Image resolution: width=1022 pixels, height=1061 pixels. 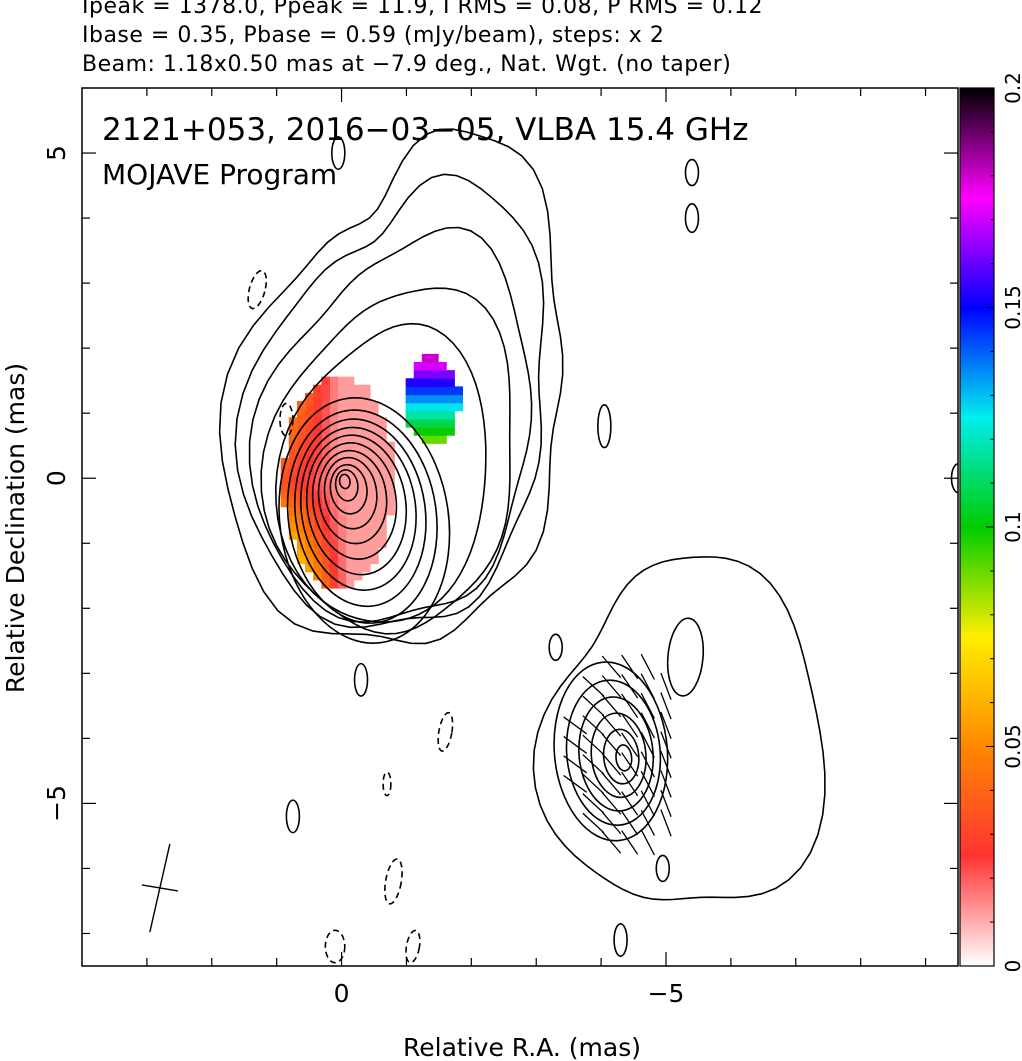 What do you see at coordinates (679, 728) in the screenshot?
I see `sw-envelope-contour` at bounding box center [679, 728].